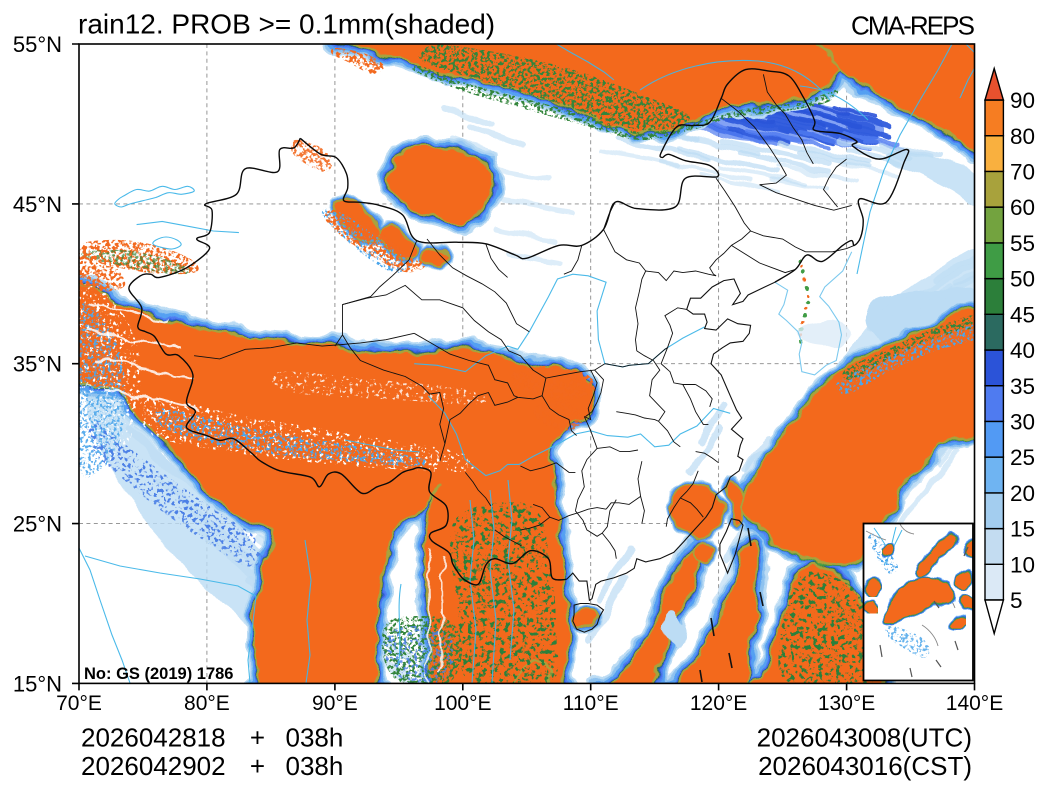 Image resolution: width=1050 pixels, height=790 pixels. Describe the element at coordinates (207, 703) in the screenshot. I see `svg-text: 80°E` at that location.